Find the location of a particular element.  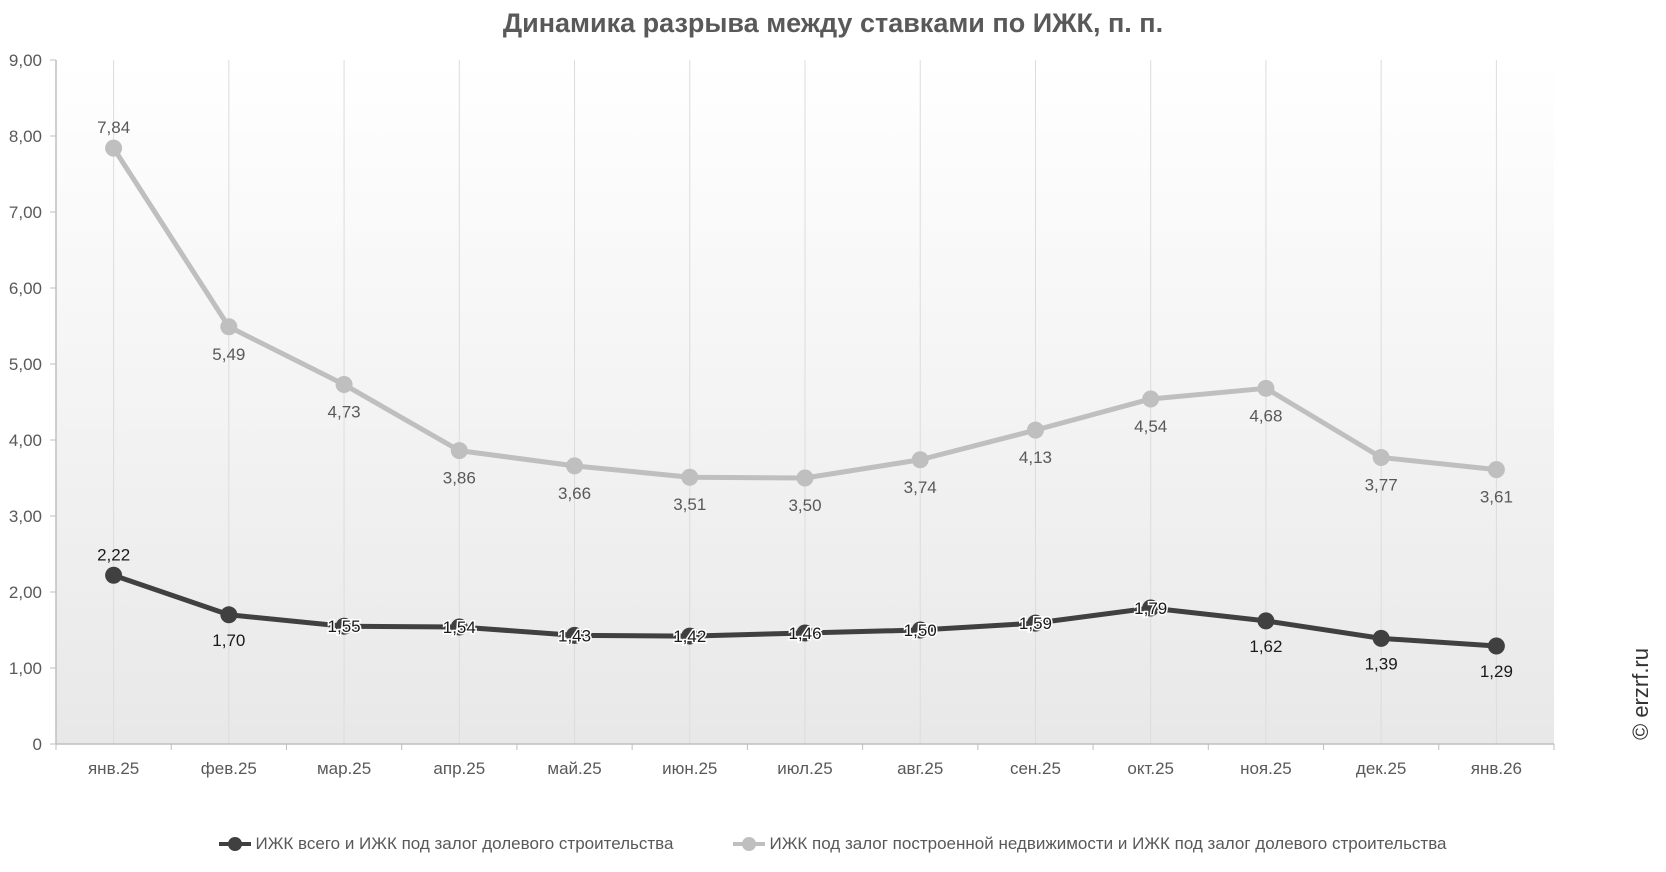

y-tick-label: 6,00 is located at coordinates (25, 288).